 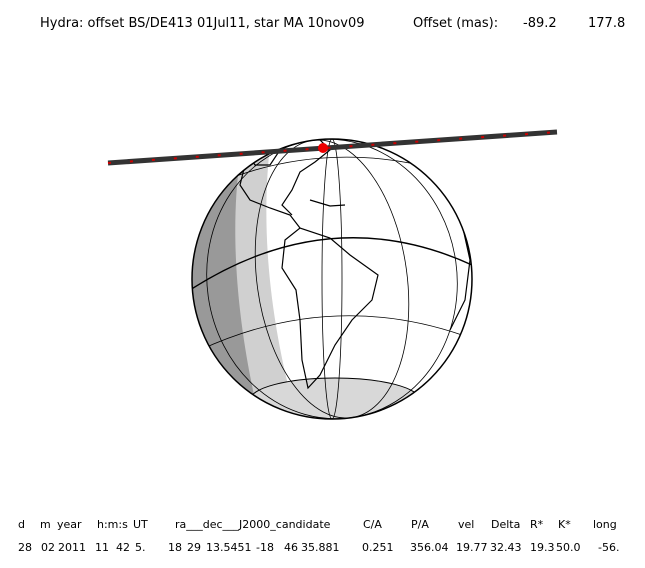 What do you see at coordinates (265, 547) in the screenshot?
I see `cell: -18` at bounding box center [265, 547].